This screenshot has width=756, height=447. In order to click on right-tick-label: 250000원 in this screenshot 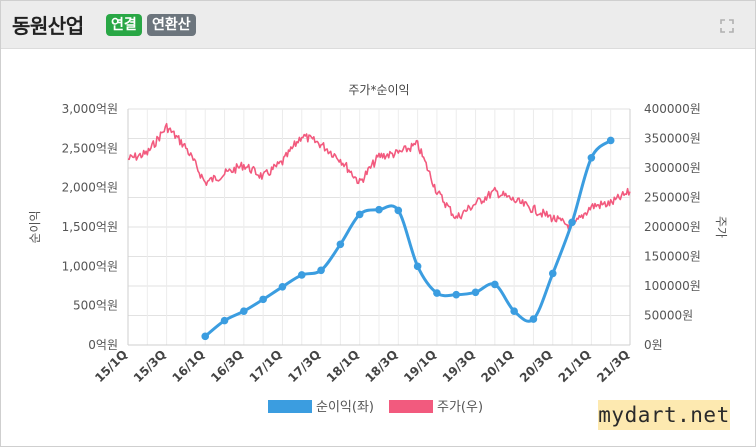, I will do `click(672, 198)`.